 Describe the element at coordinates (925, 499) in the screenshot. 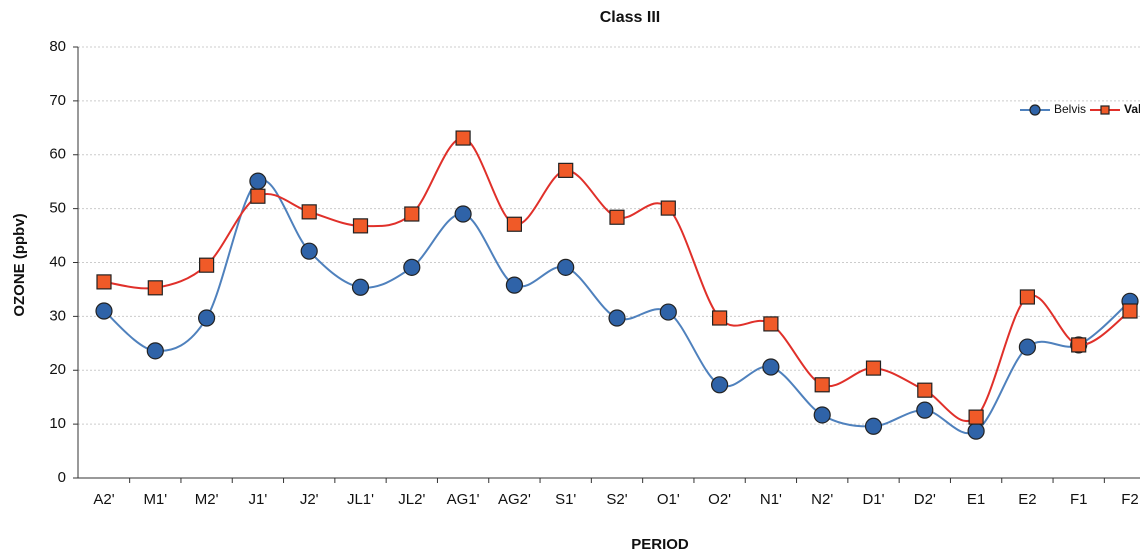

I see `x-tick-label: D2'` at that location.